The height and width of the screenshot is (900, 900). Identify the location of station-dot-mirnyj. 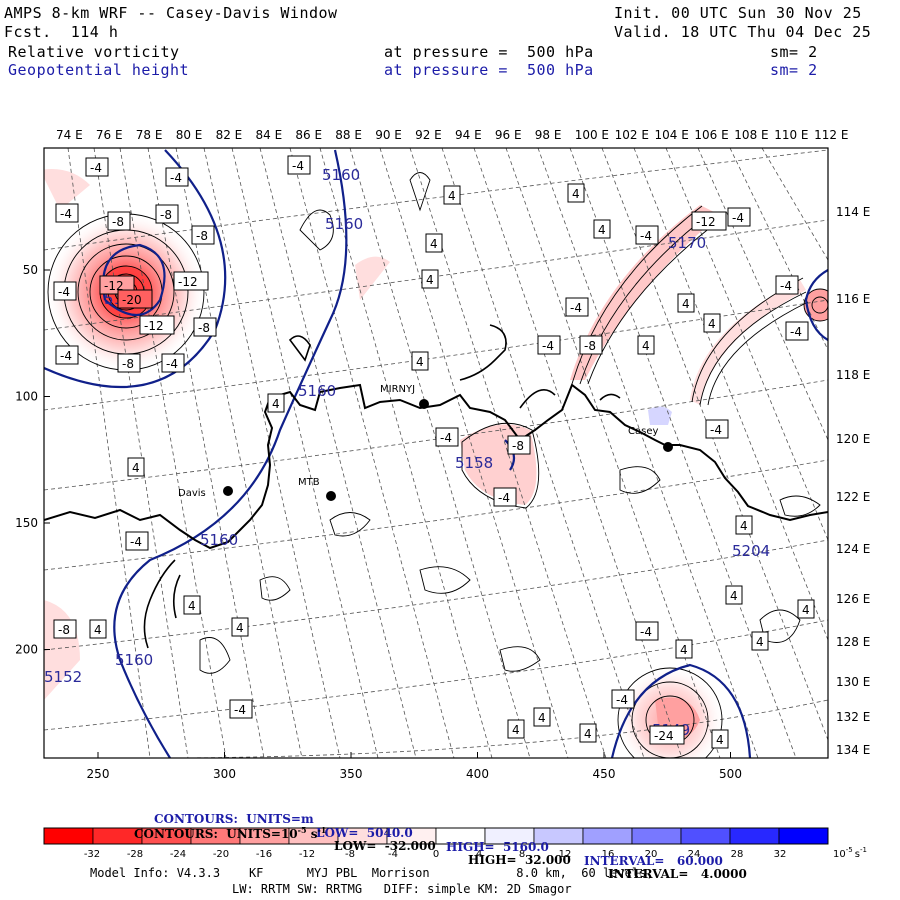
(424, 404).